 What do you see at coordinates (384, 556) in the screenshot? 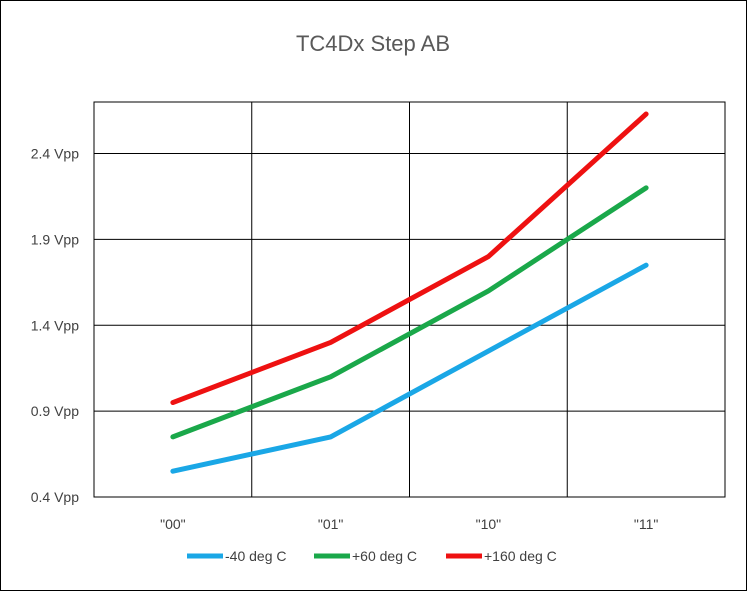
I see `legend-label: +60 deg C` at bounding box center [384, 556].